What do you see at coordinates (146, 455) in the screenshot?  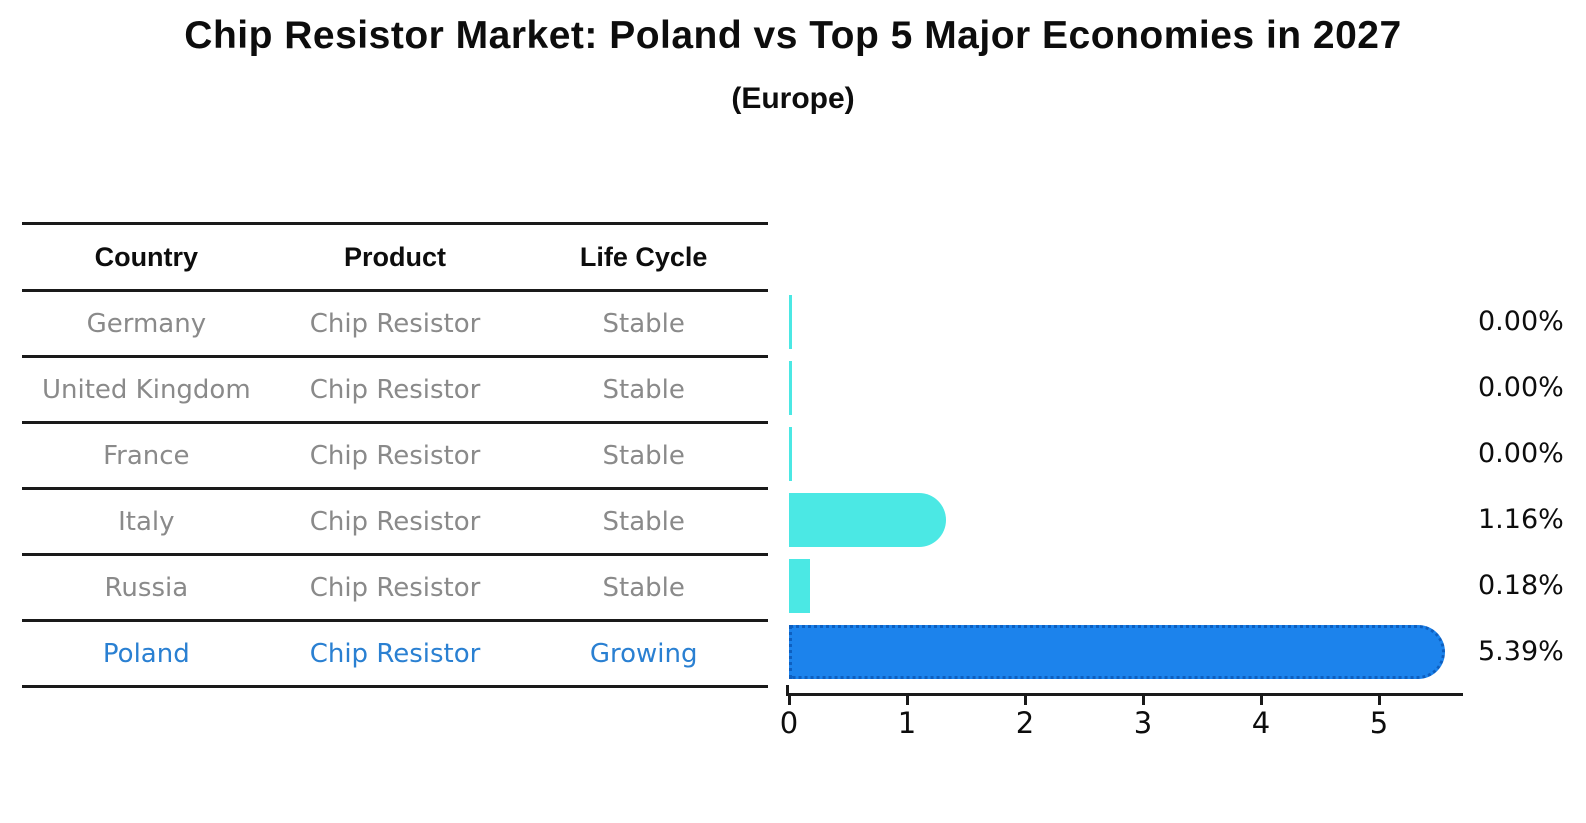 I see `table-cell-country: France` at bounding box center [146, 455].